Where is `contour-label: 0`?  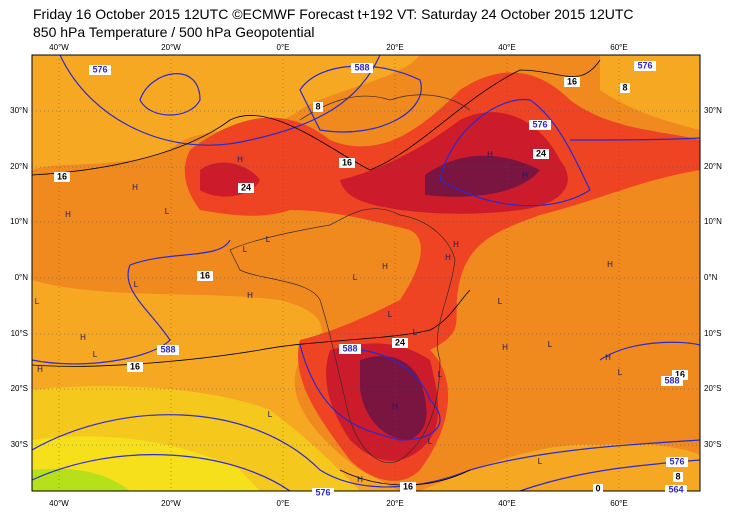
contour-label: 0 is located at coordinates (597, 488).